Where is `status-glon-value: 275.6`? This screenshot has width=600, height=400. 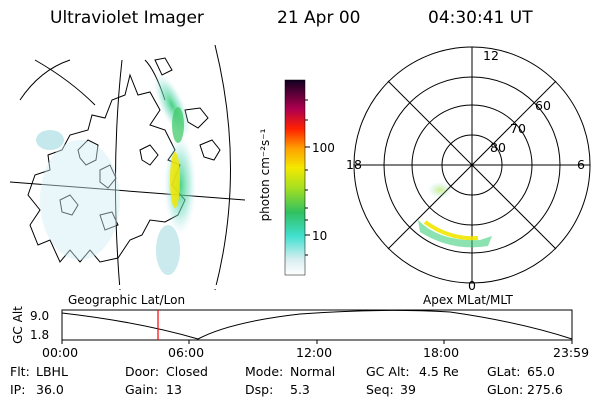 status-glon-value: 275.6 is located at coordinates (545, 389).